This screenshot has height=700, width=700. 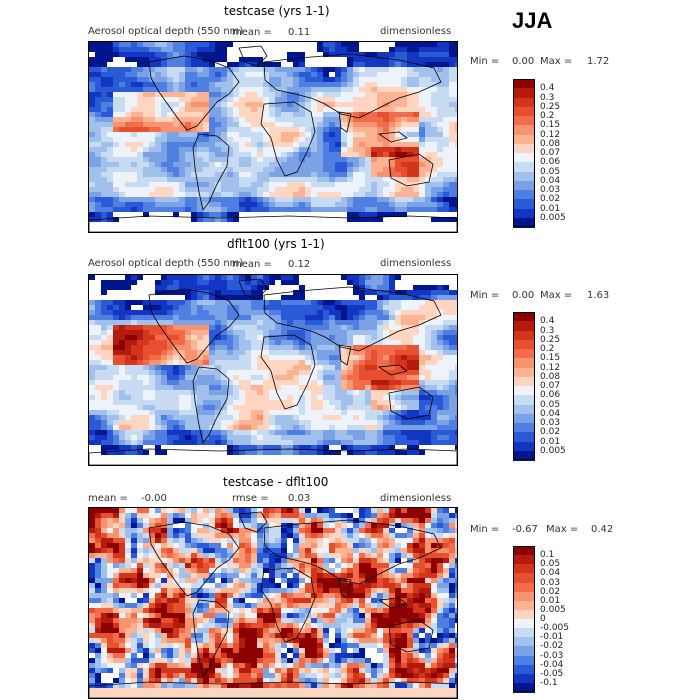 I want to click on panel2-map, so click(x=273, y=370).